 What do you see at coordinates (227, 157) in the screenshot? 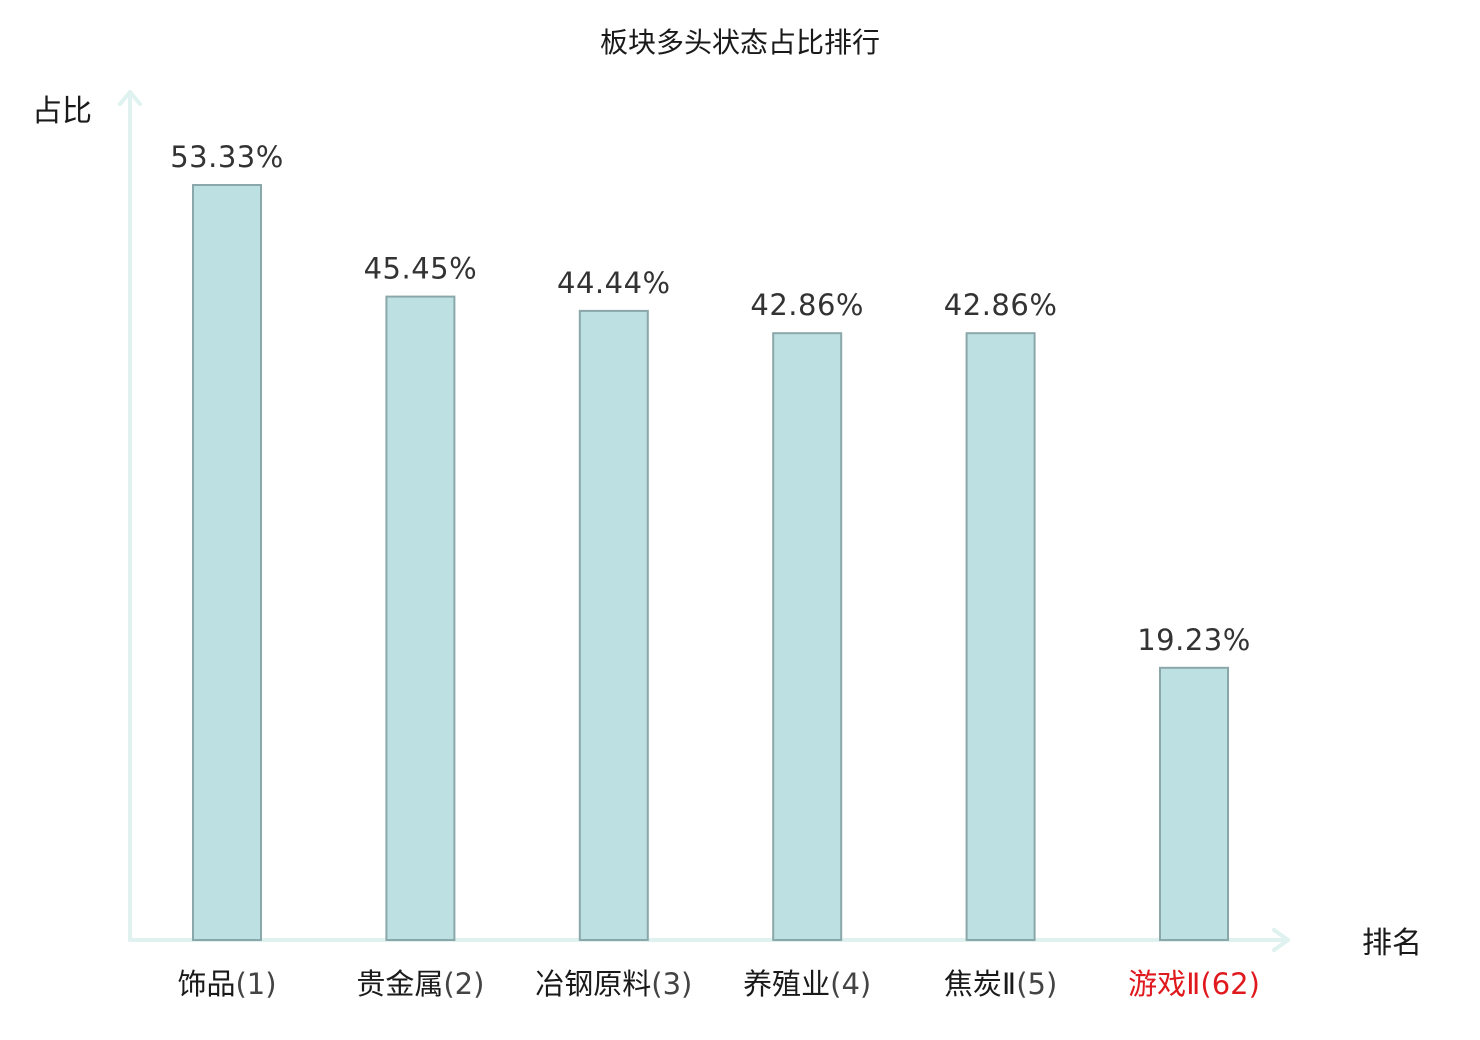
I see `value-label-1: 53.33%` at bounding box center [227, 157].